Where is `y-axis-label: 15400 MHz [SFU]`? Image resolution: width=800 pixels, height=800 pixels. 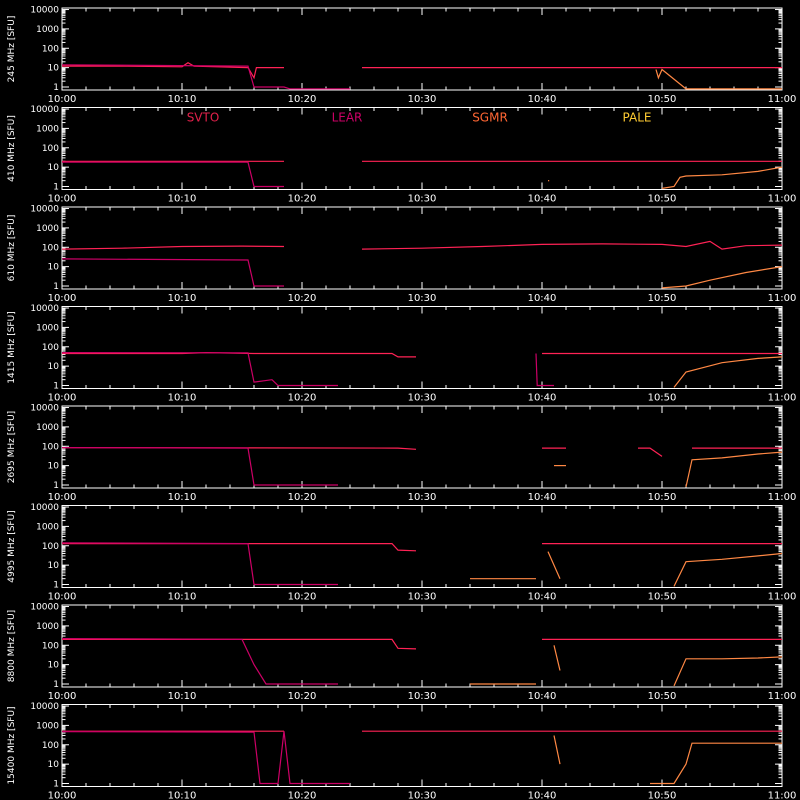 y-axis-label: 15400 MHz [SFU] is located at coordinates (12, 745).